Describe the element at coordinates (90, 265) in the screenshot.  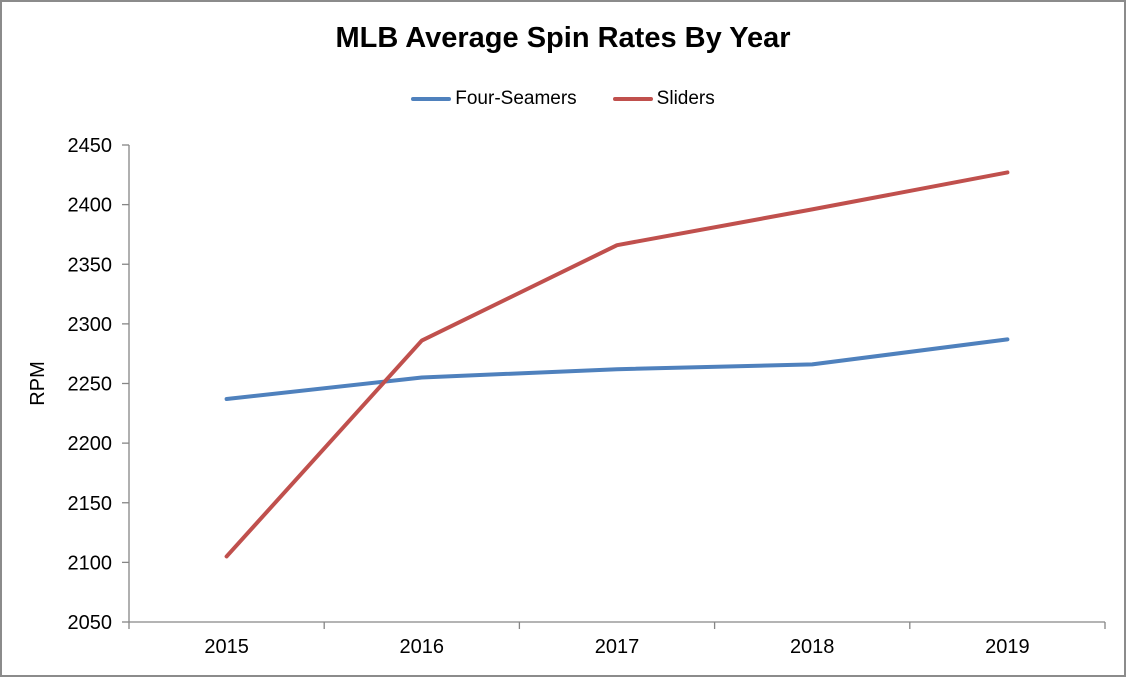
I see `y-tick-label: 2350` at that location.